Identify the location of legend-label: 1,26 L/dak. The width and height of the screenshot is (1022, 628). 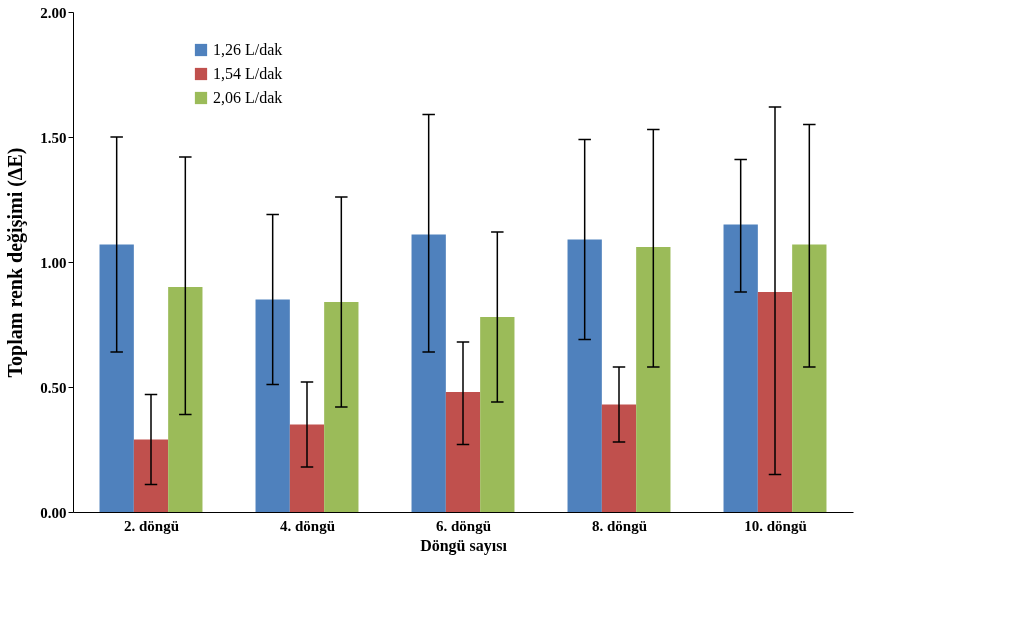
(248, 49).